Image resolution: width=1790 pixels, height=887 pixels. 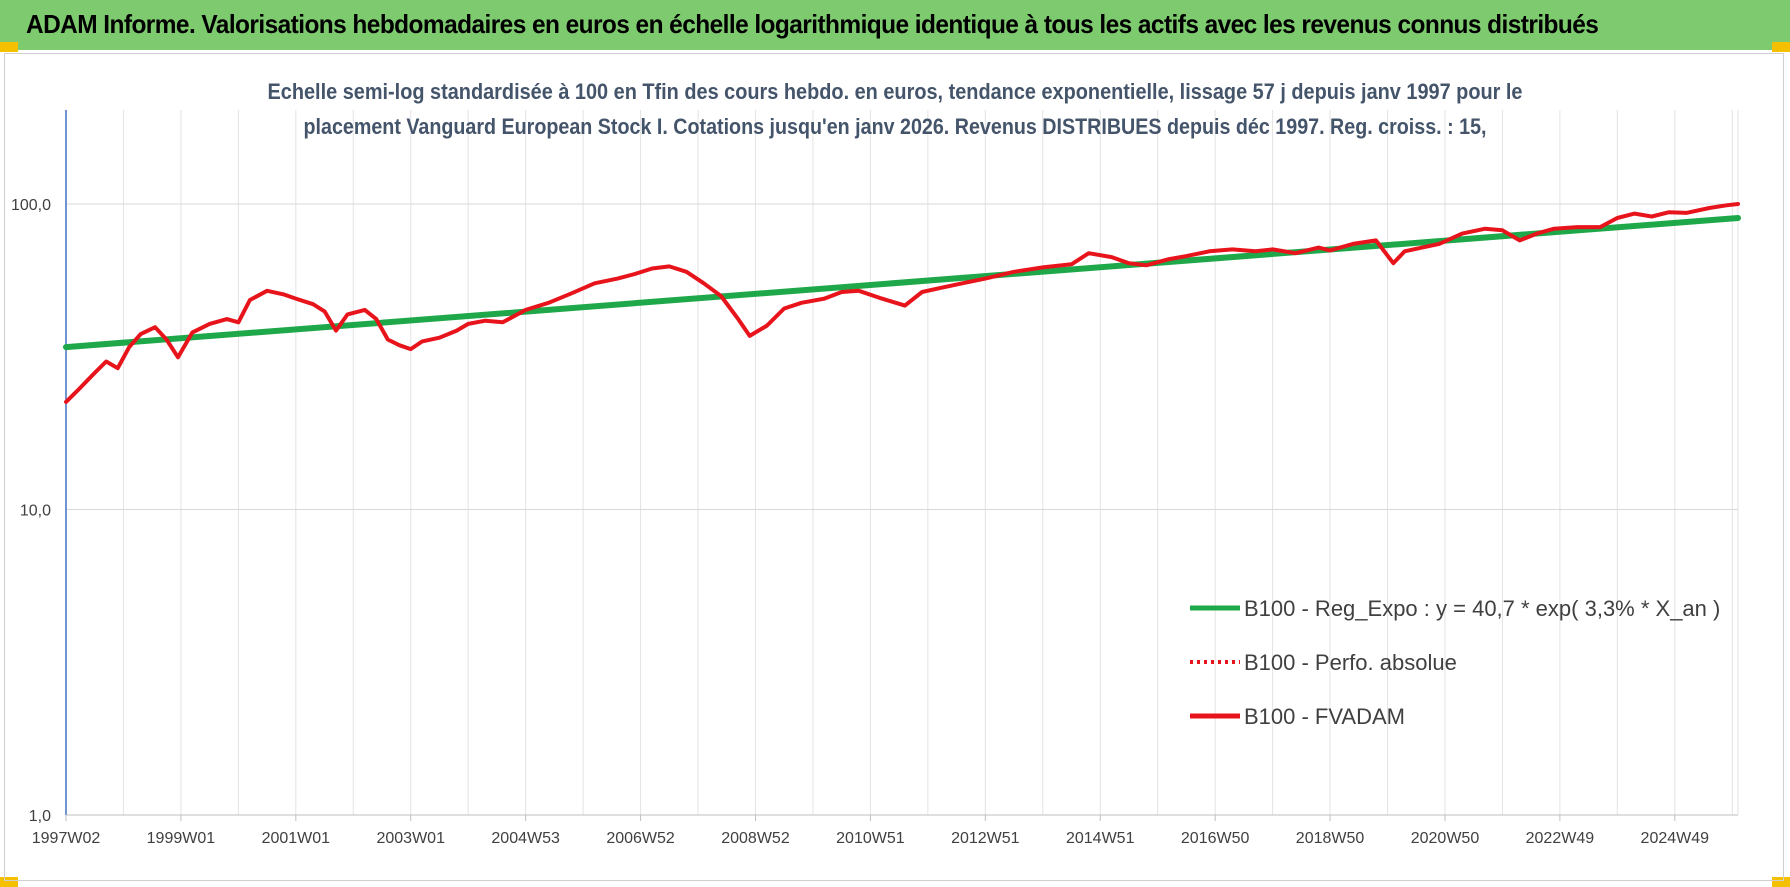 I want to click on x-tick-label: 2012W51, so click(x=985, y=838).